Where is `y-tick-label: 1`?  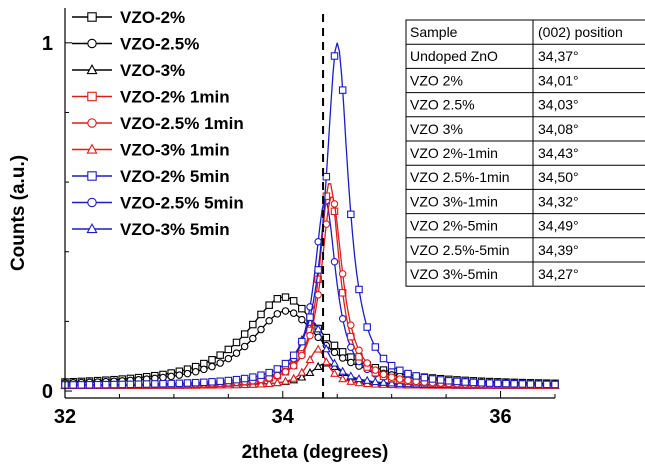 y-tick-label: 1 is located at coordinates (47, 44).